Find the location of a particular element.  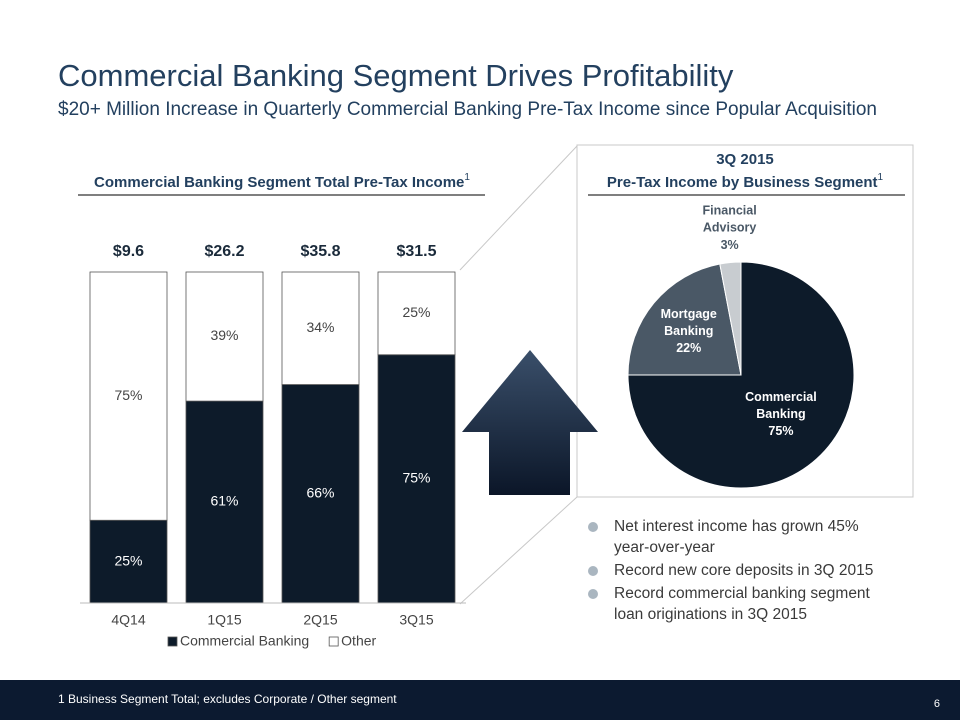

legend-label: Commercial Banking is located at coordinates (244, 641).